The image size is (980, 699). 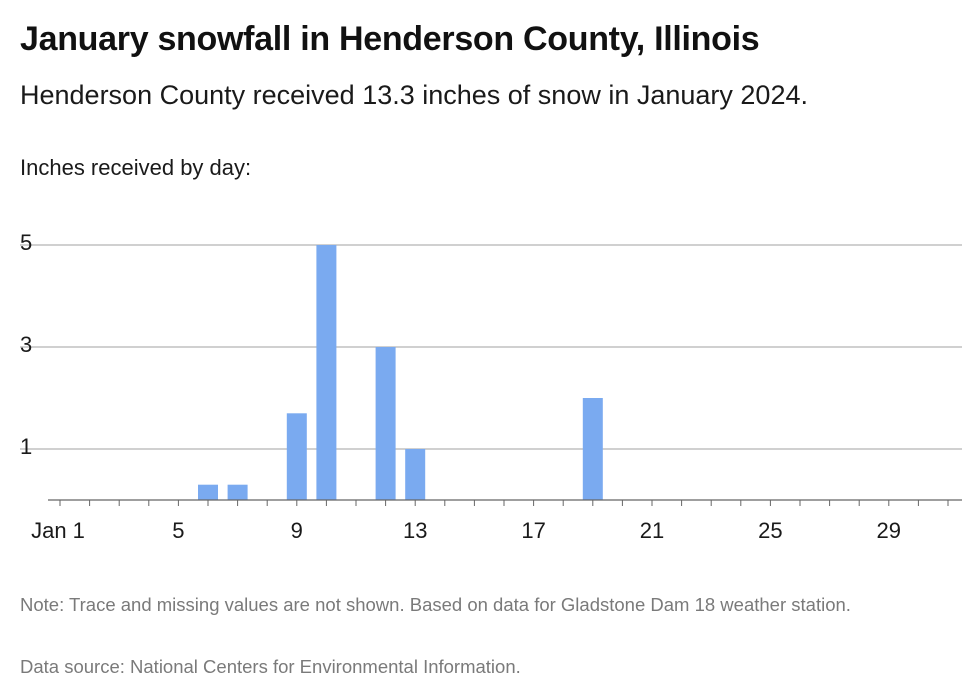 I want to click on y-units-label: Inches received by day:, so click(x=136, y=167).